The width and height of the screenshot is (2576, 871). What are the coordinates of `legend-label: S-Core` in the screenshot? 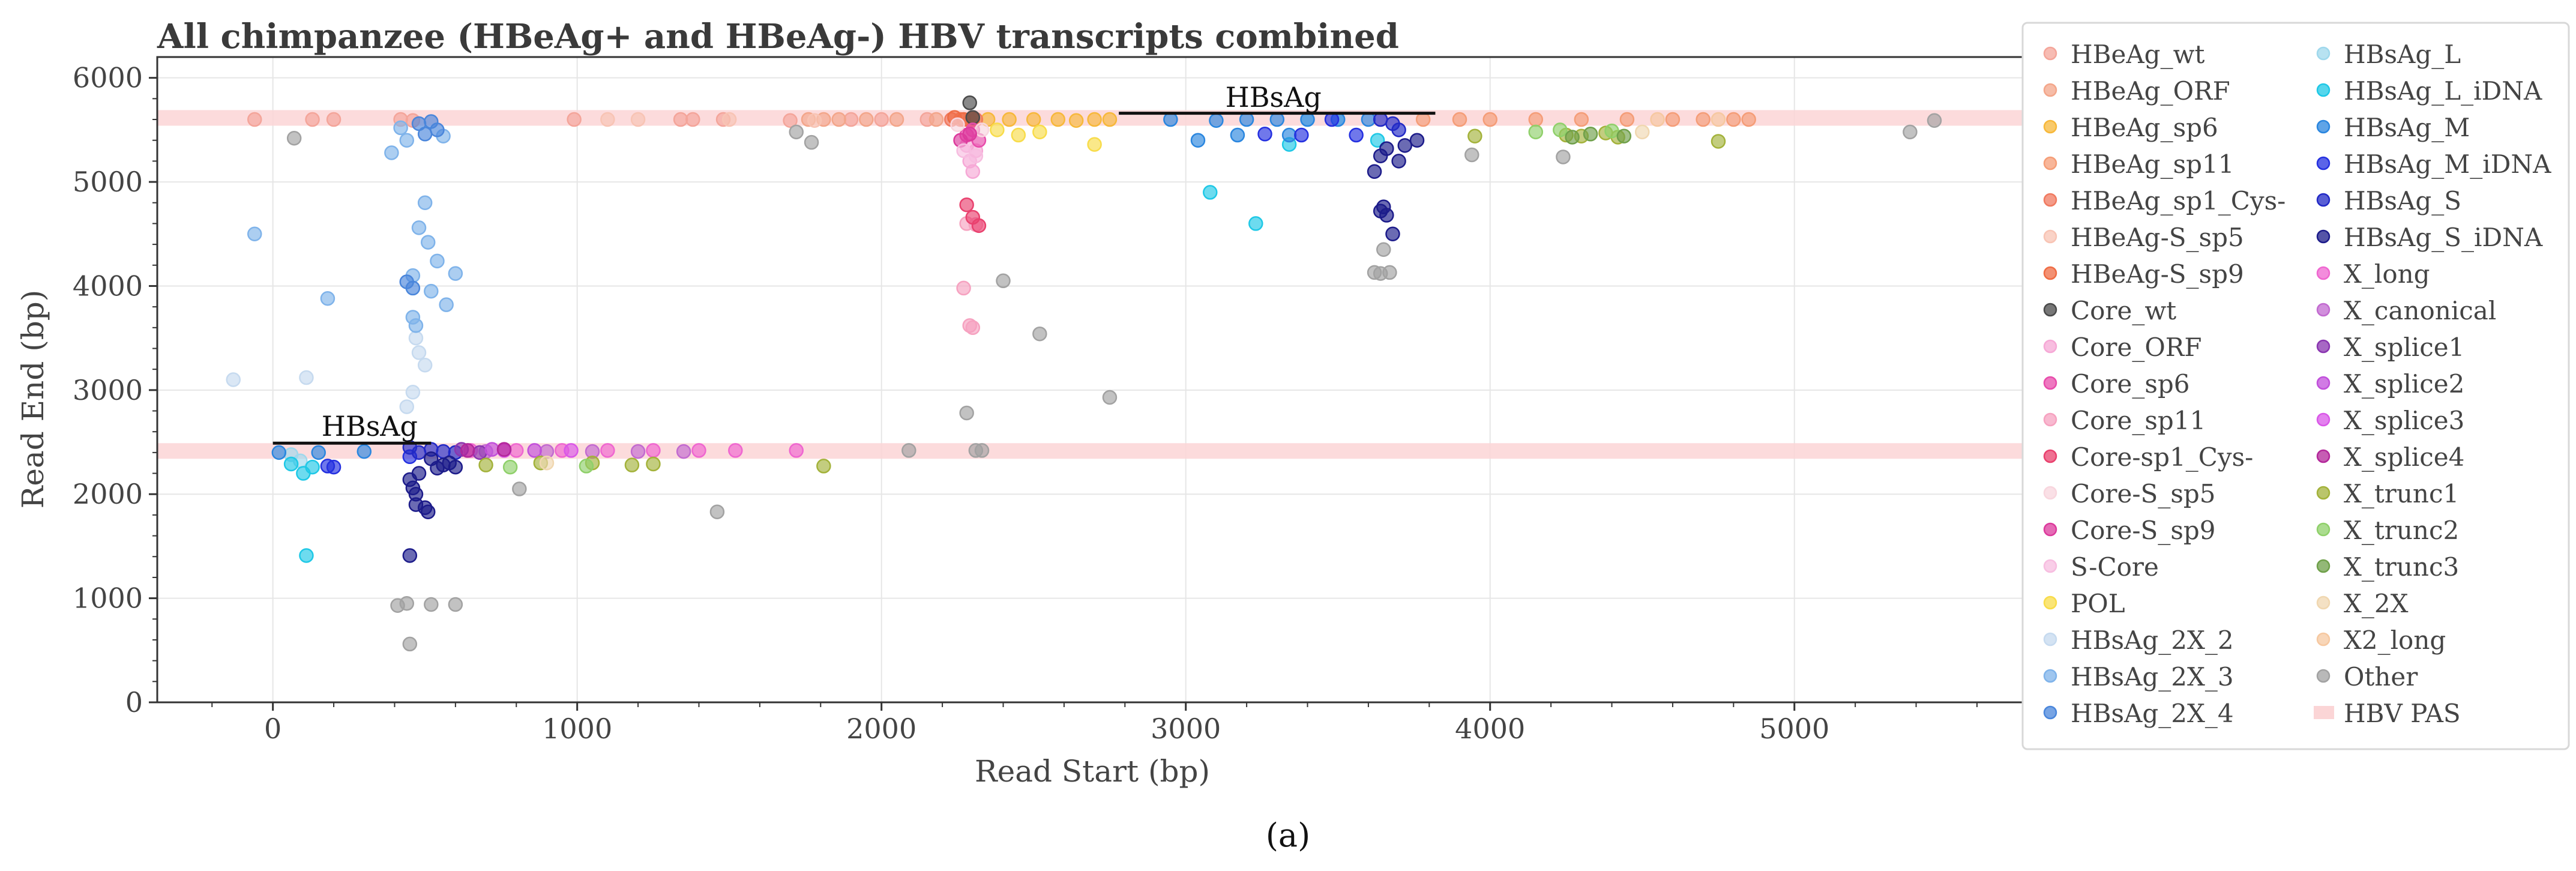 It's located at (2115, 567).